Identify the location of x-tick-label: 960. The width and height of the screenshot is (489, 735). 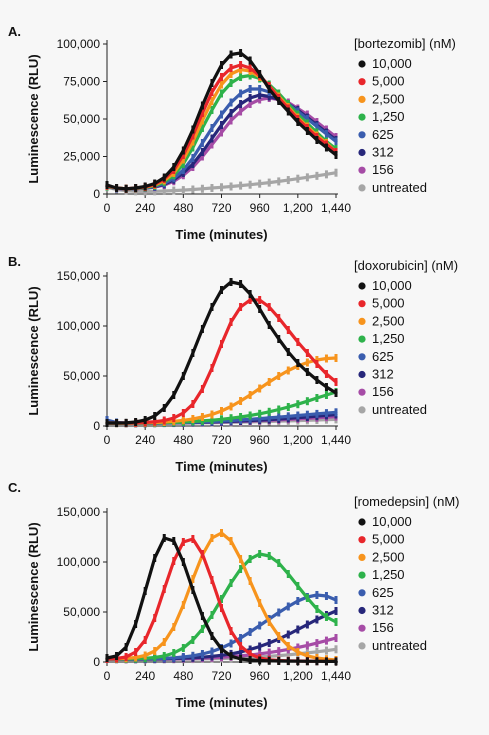
(260, 676).